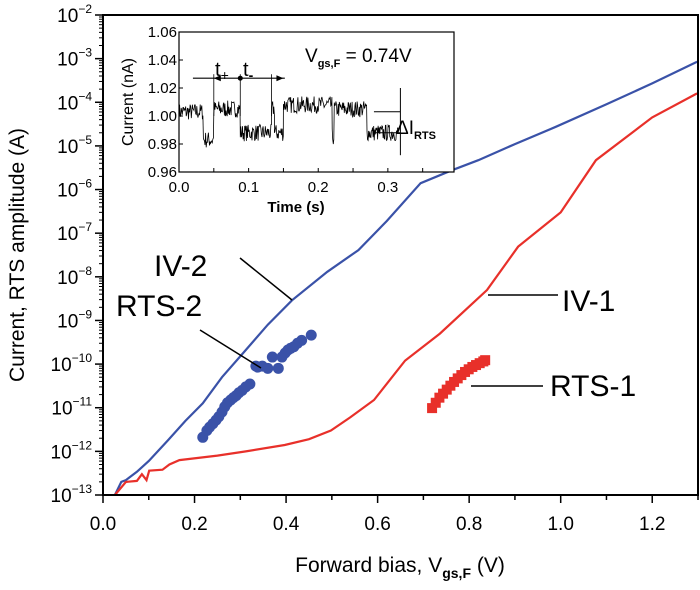  I want to click on annotation-iv-1-label: IV-1, so click(588, 301).